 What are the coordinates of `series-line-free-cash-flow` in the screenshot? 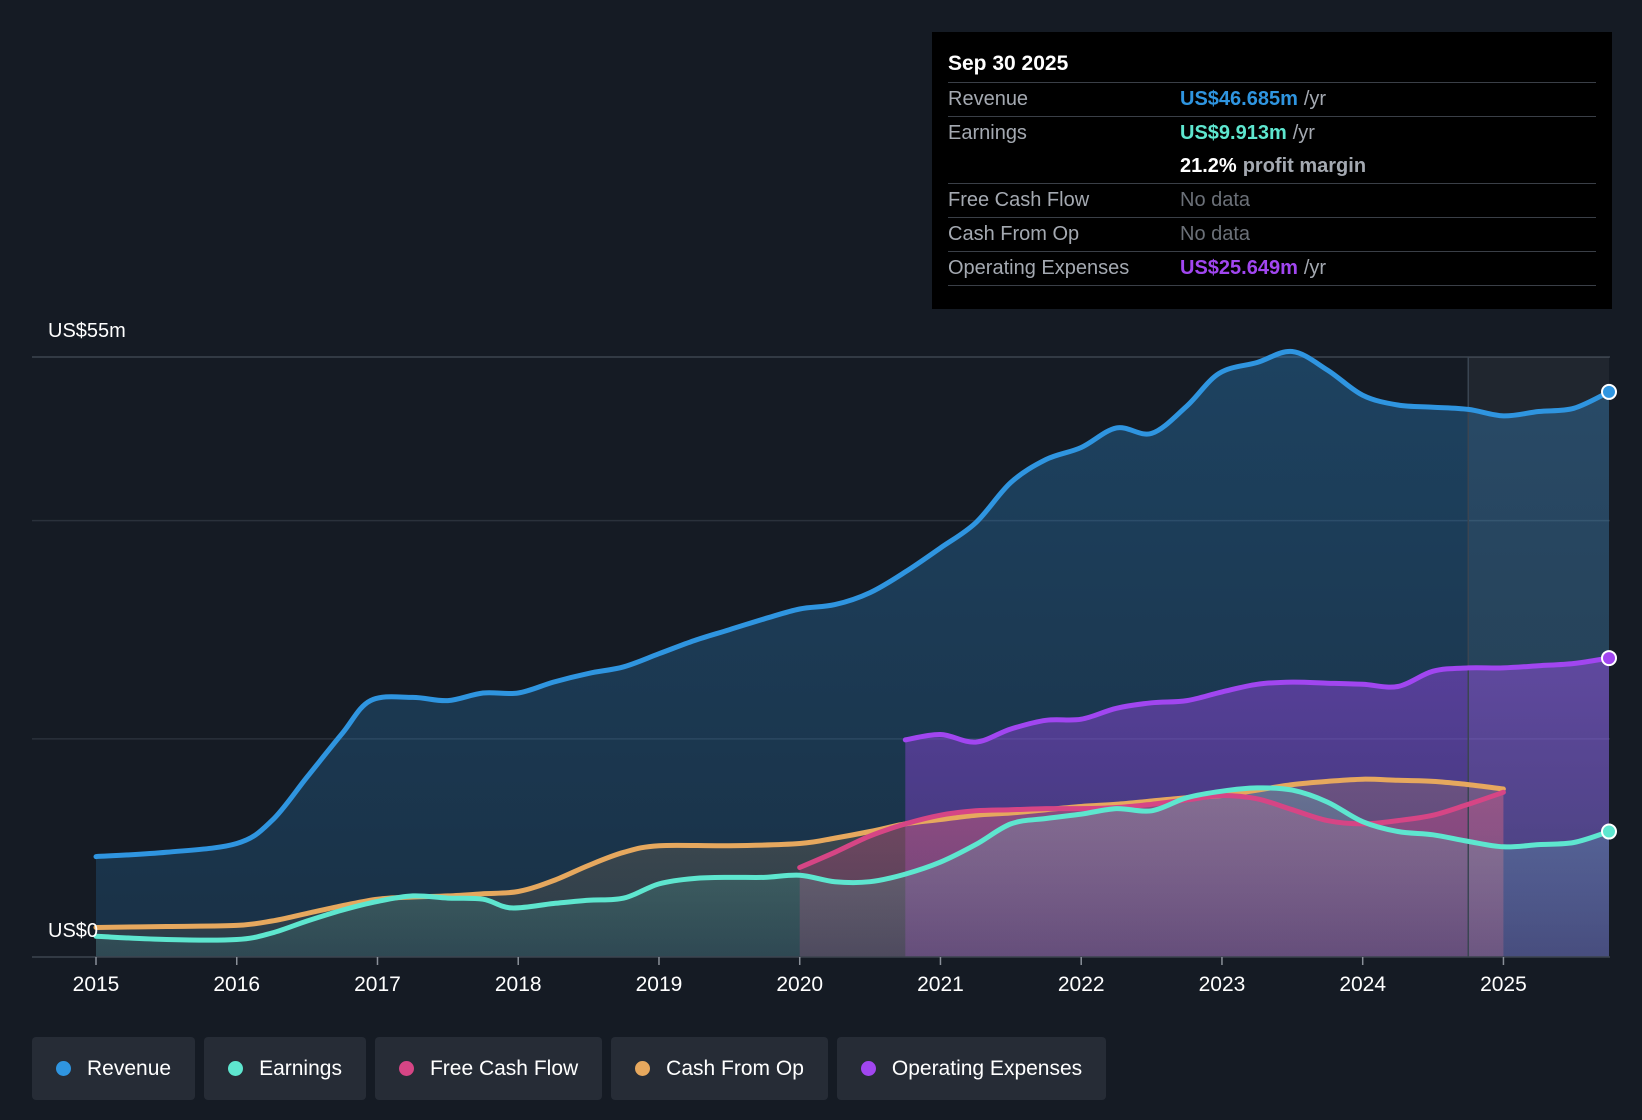 It's located at (1151, 829).